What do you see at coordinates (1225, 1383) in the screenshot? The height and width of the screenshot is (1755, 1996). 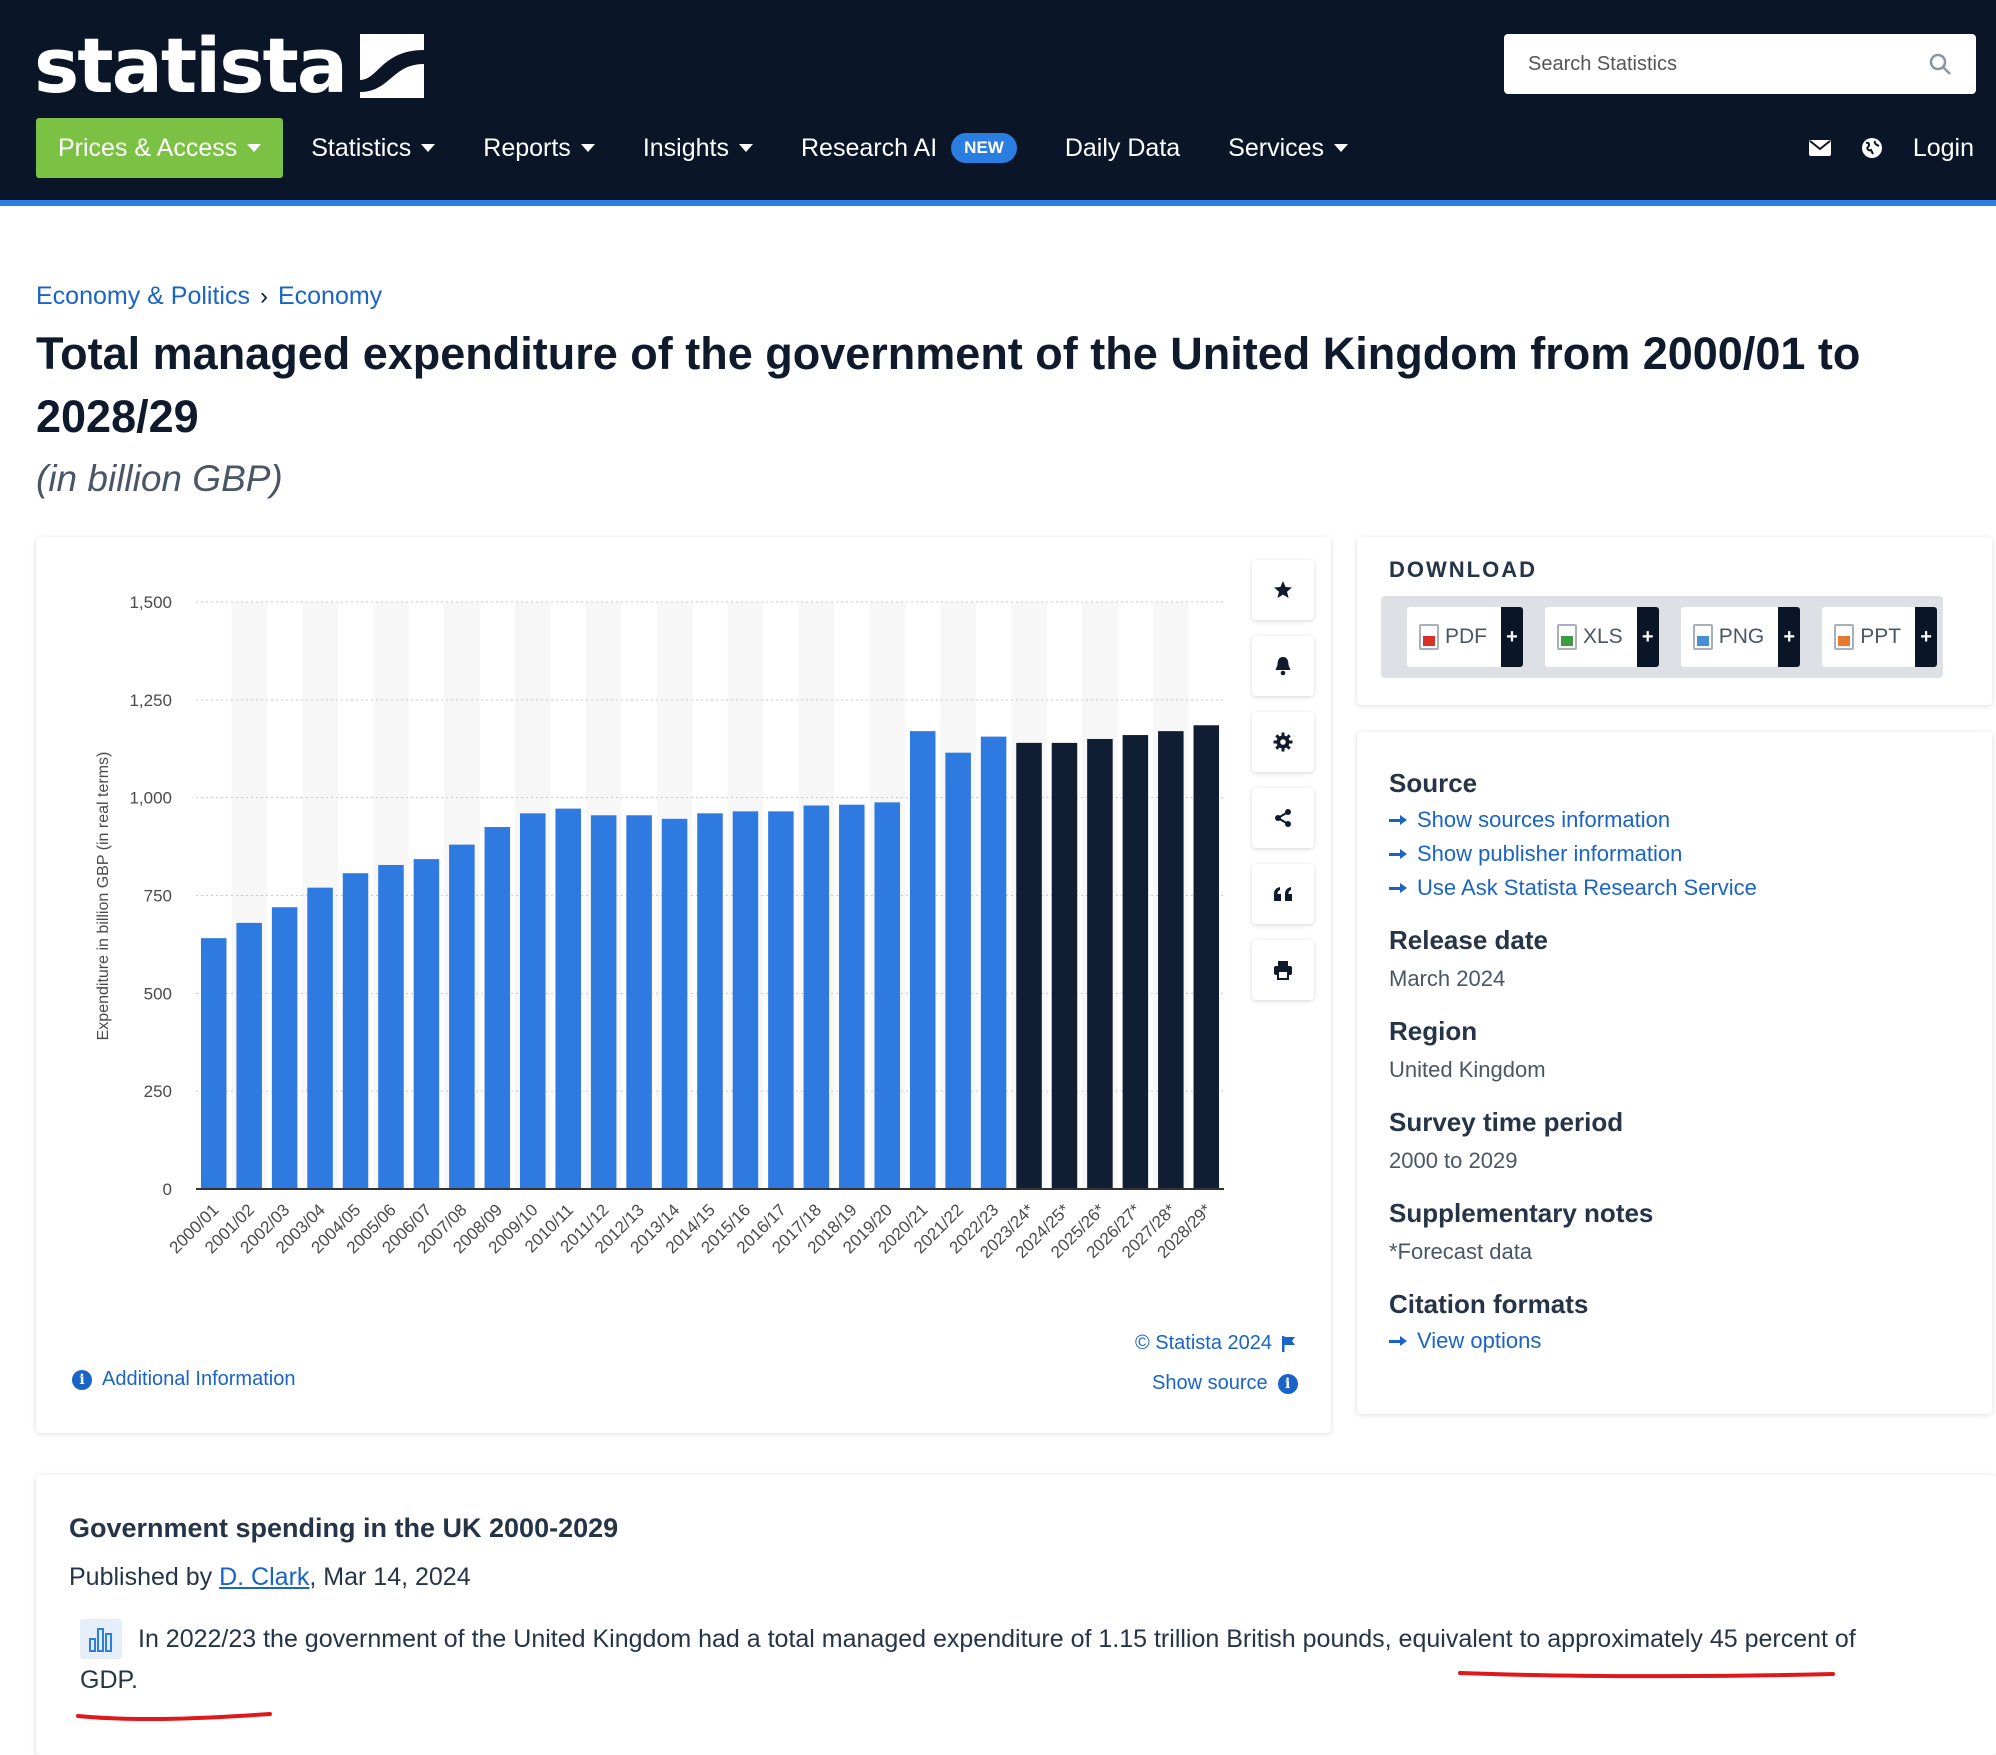 I see `show-source-link: Show source i` at bounding box center [1225, 1383].